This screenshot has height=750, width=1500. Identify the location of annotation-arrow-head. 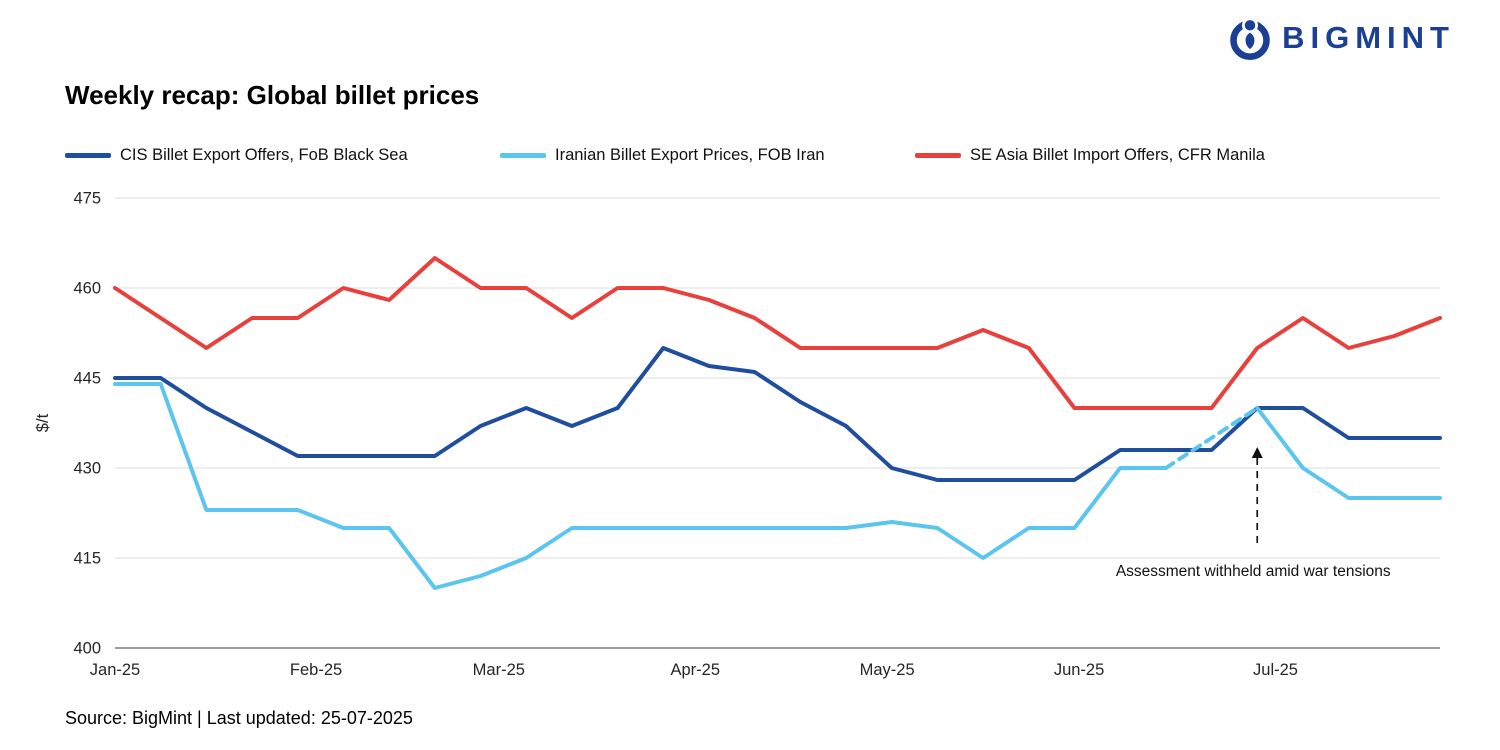
(1257, 452).